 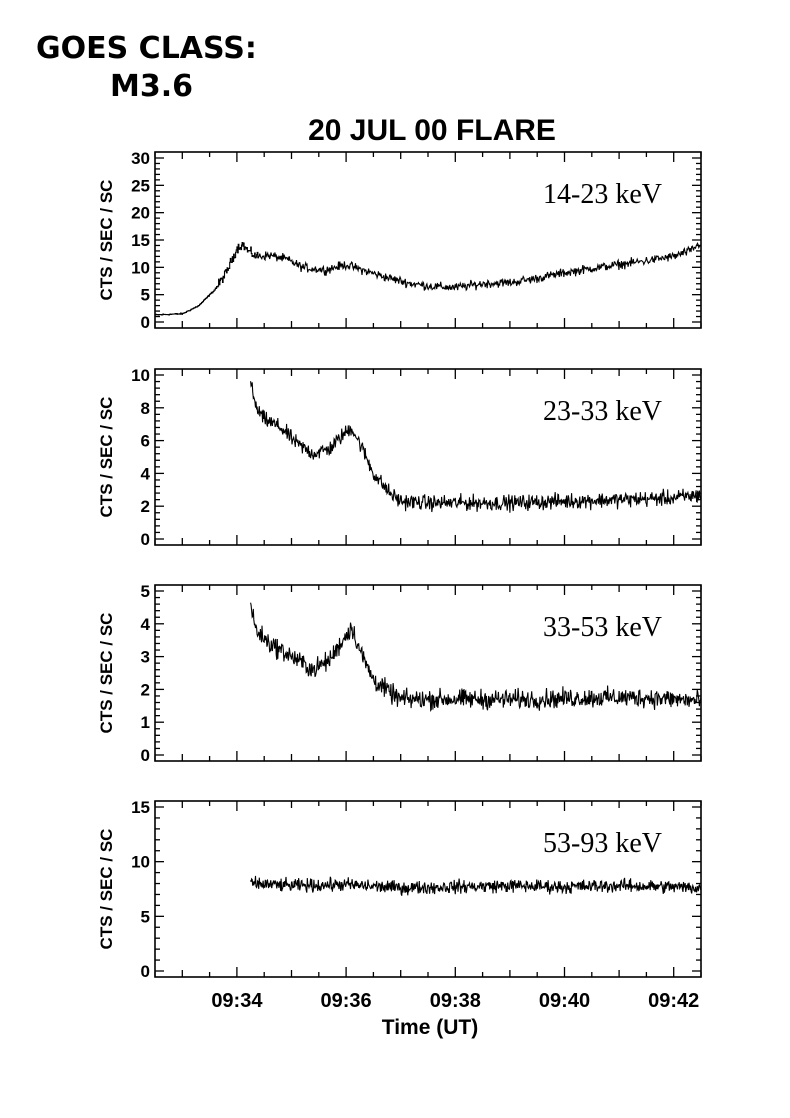 What do you see at coordinates (346, 1001) in the screenshot?
I see `x-tick-label: 09:36` at bounding box center [346, 1001].